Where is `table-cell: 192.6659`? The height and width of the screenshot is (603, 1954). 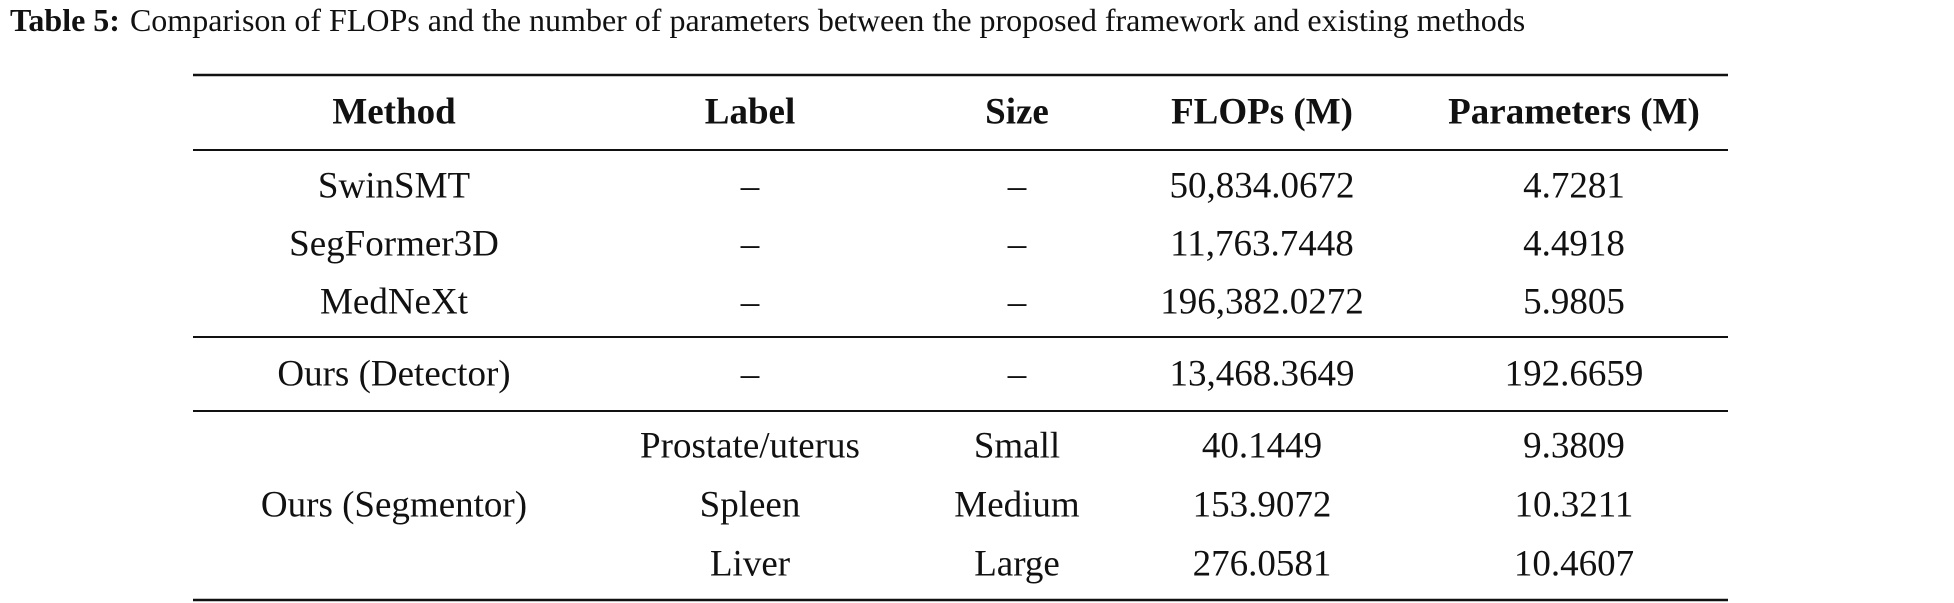 table-cell: 192.6659 is located at coordinates (1574, 373).